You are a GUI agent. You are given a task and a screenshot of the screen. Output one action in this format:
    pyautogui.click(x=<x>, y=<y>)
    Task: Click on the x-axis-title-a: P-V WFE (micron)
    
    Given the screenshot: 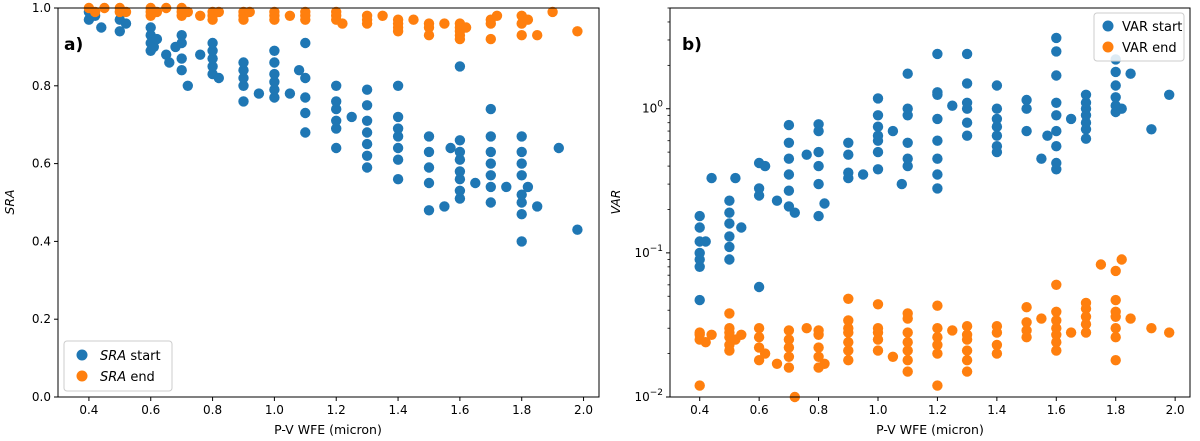 What is the action you would take?
    pyautogui.click(x=328, y=429)
    